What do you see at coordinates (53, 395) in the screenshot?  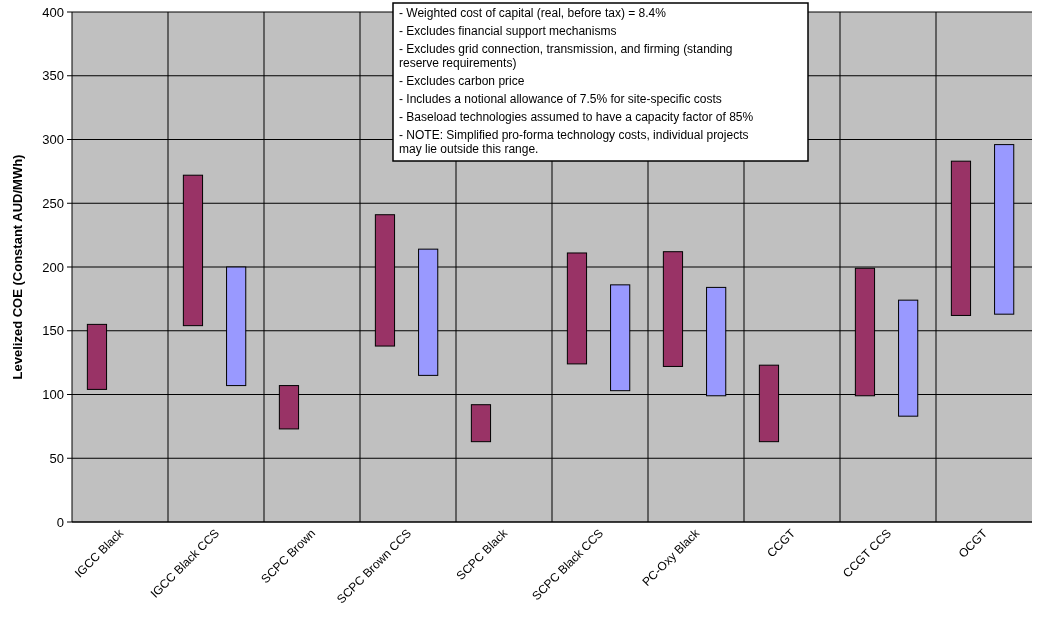 I see `y-tick-label: 100` at bounding box center [53, 395].